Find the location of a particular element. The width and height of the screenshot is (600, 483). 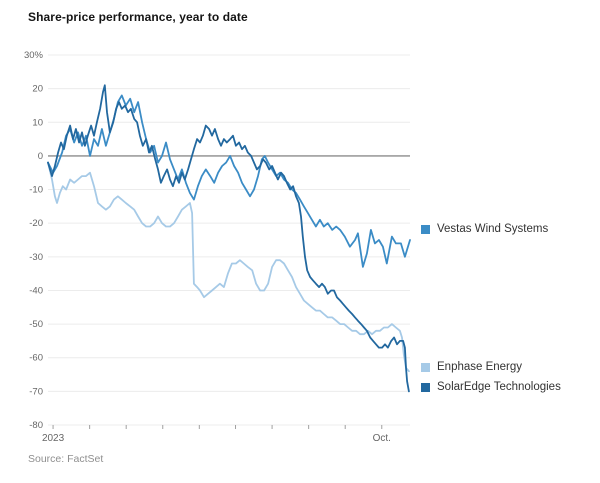

y-axis-tick-label: -60 is located at coordinates (36, 358).